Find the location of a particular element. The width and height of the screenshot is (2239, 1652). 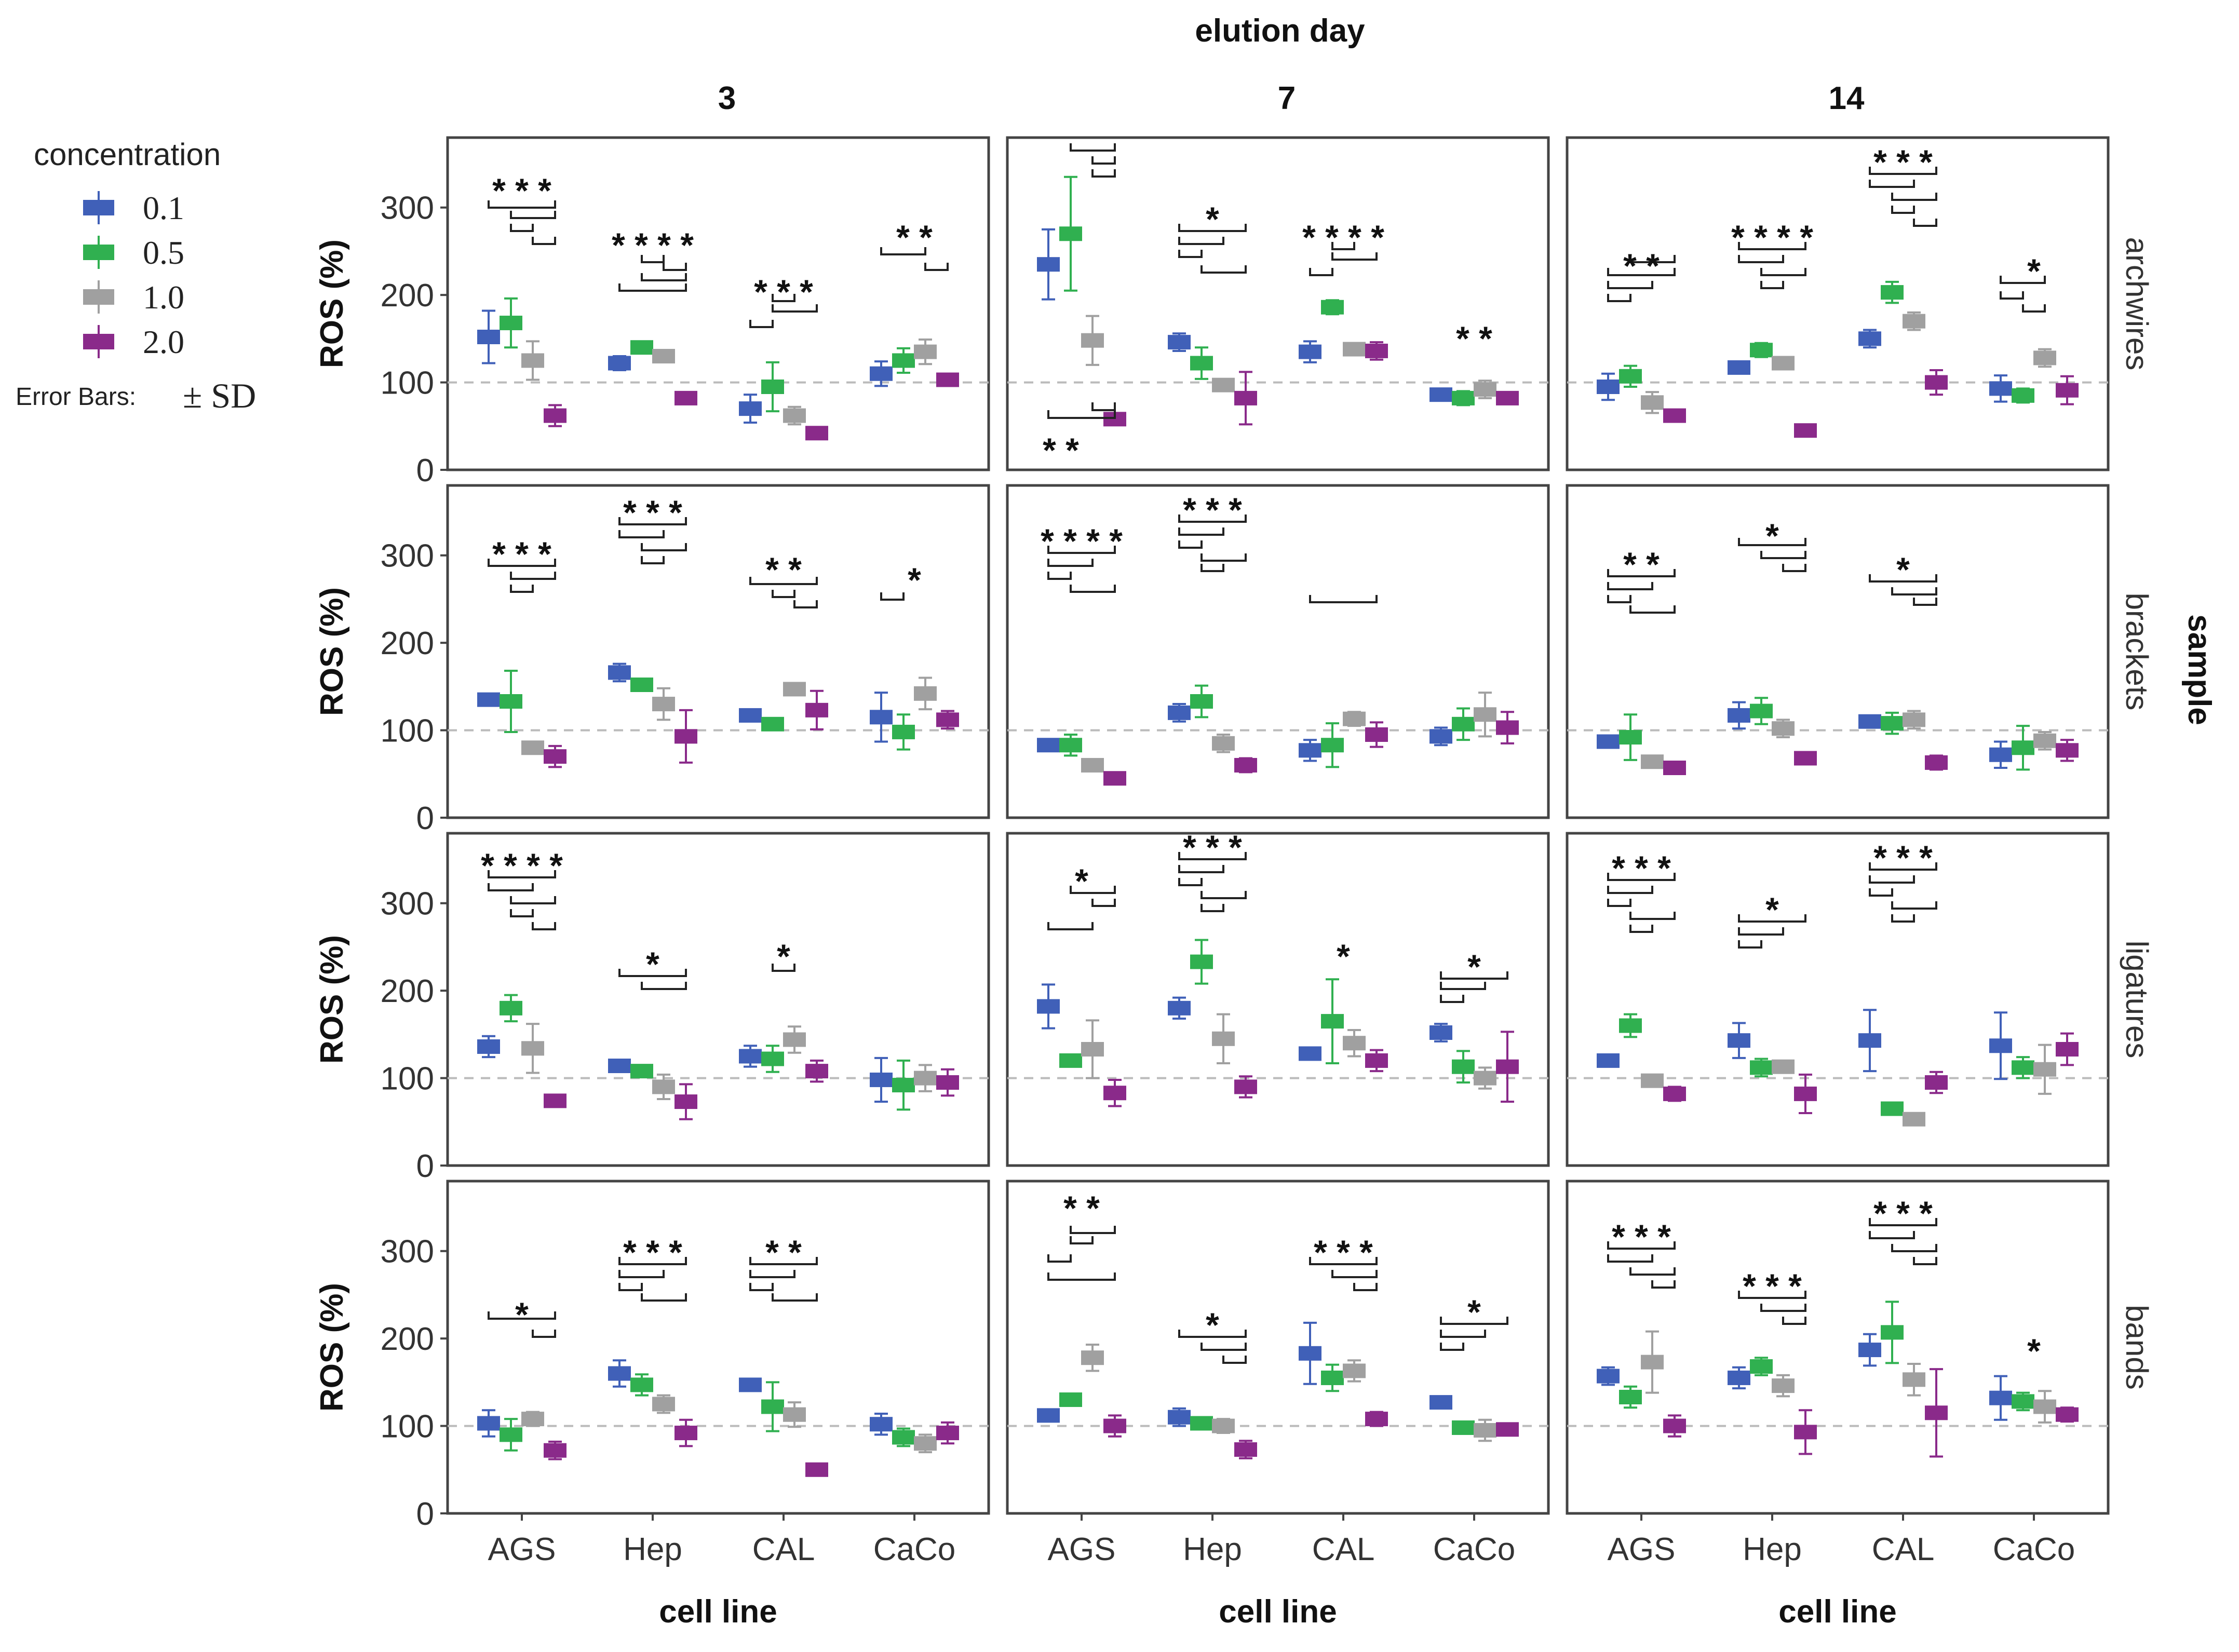

x-axis-title-col-2: cell line is located at coordinates (1278, 1612).